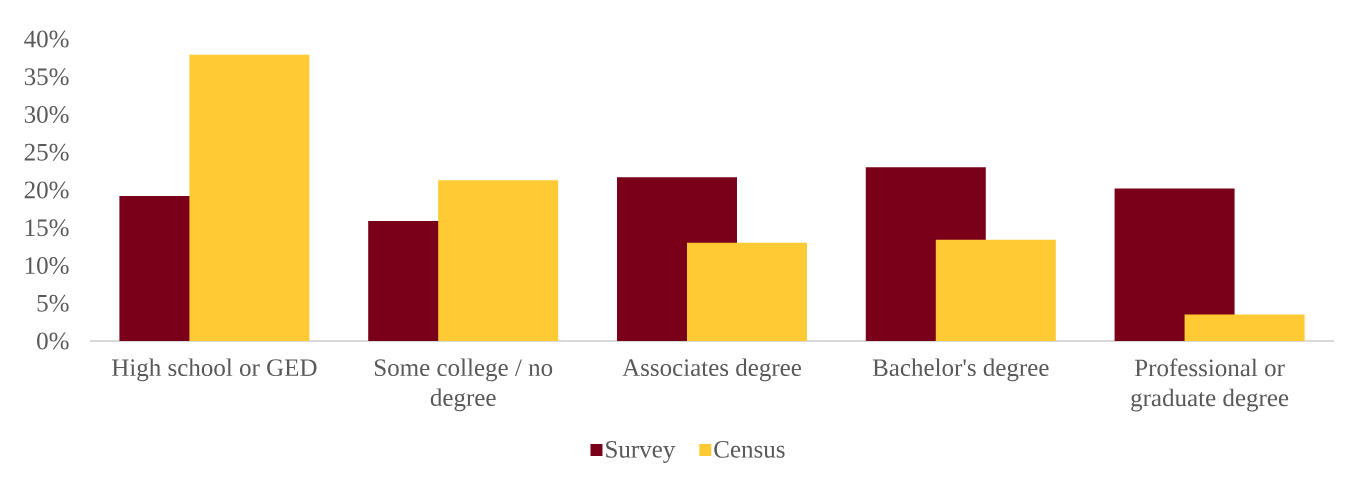 The image size is (1364, 485). What do you see at coordinates (960, 370) in the screenshot?
I see `x-tick-label: Bachelor's degree` at bounding box center [960, 370].